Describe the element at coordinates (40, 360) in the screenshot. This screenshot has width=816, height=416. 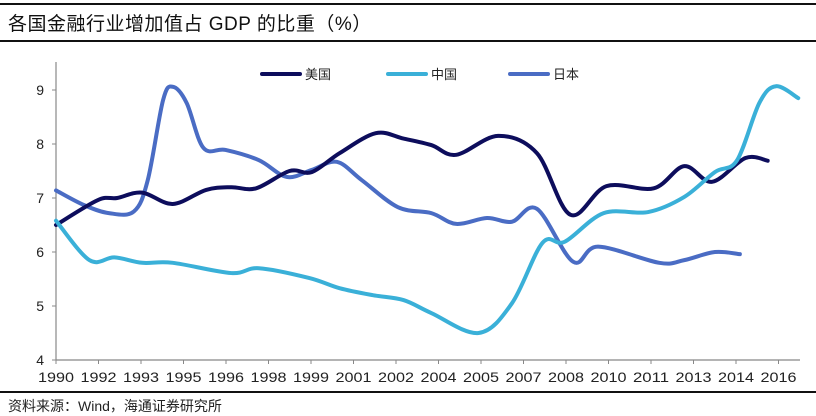
I see `y-tick-label: 4` at that location.